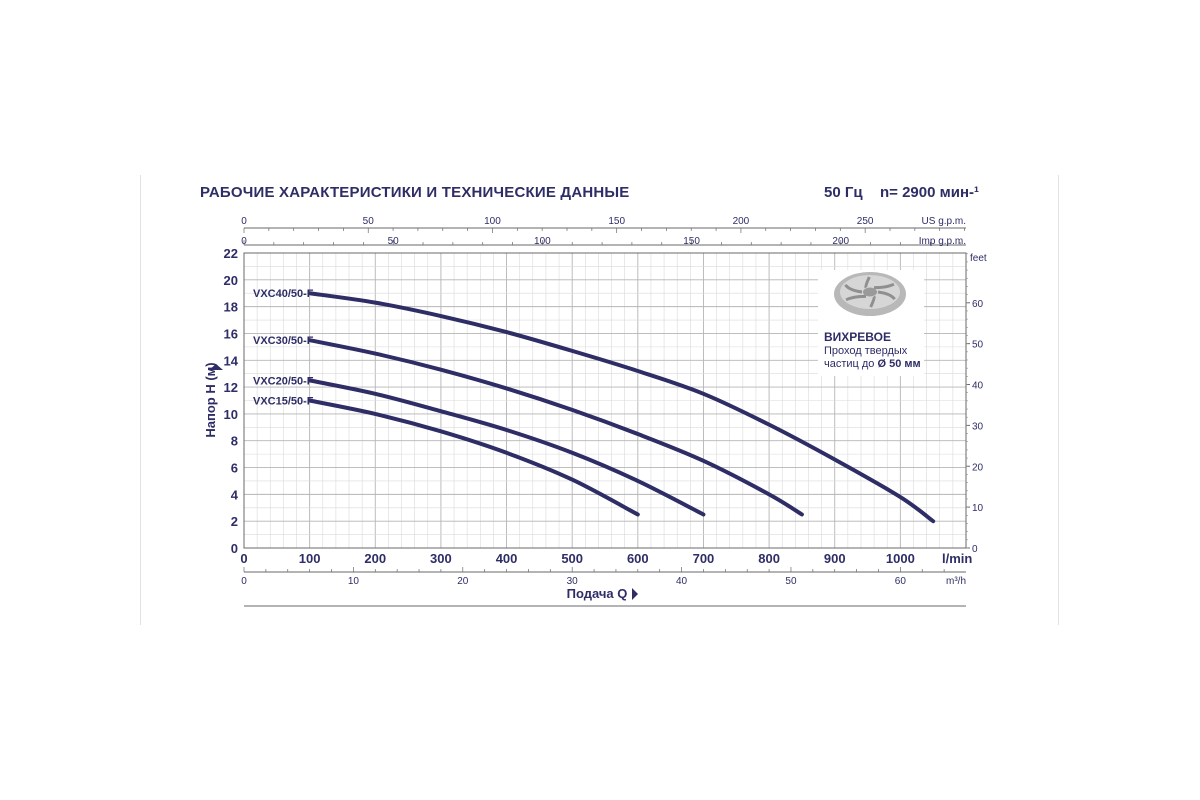 This screenshot has height=800, width=1200. What do you see at coordinates (850, 364) in the screenshot?
I see `badge-line2-prefix: частиц до` at bounding box center [850, 364].